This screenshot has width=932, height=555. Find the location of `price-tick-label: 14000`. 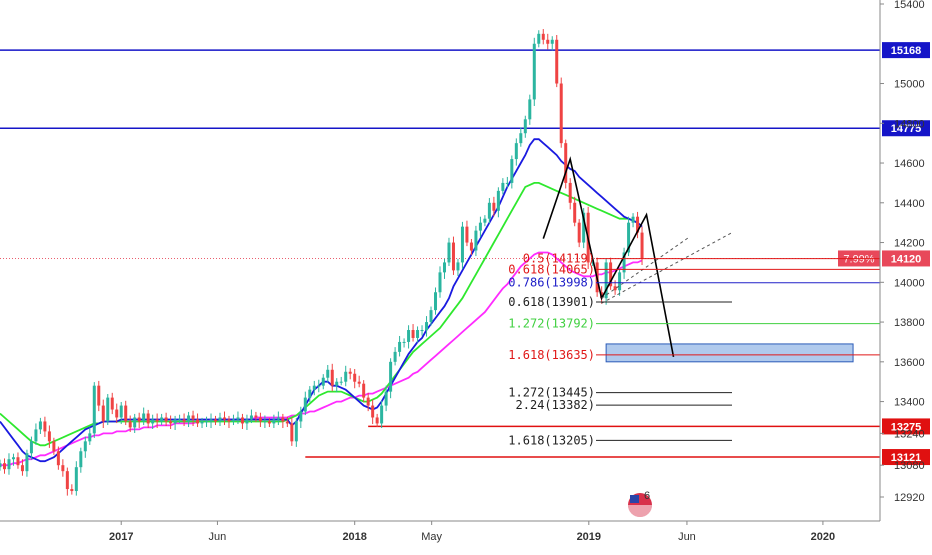

price-tick-label: 14000 is located at coordinates (909, 283).